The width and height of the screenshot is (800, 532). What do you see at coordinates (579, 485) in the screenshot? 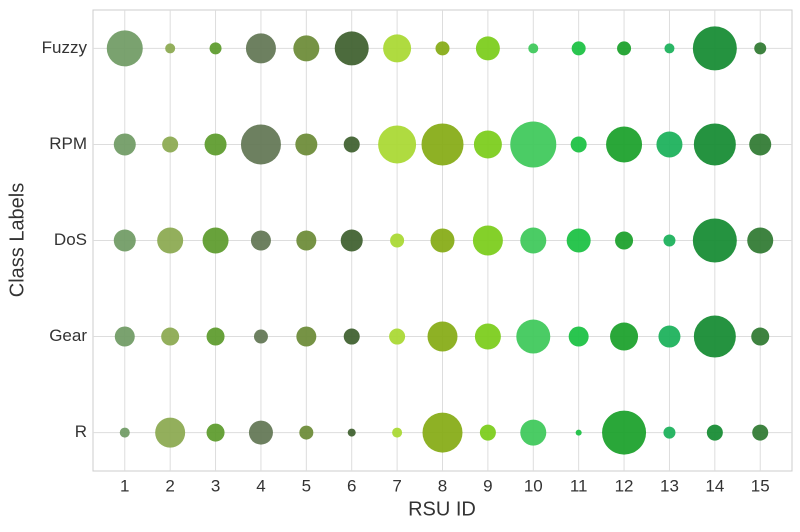
I see `x-tick-label: 11` at bounding box center [579, 485].